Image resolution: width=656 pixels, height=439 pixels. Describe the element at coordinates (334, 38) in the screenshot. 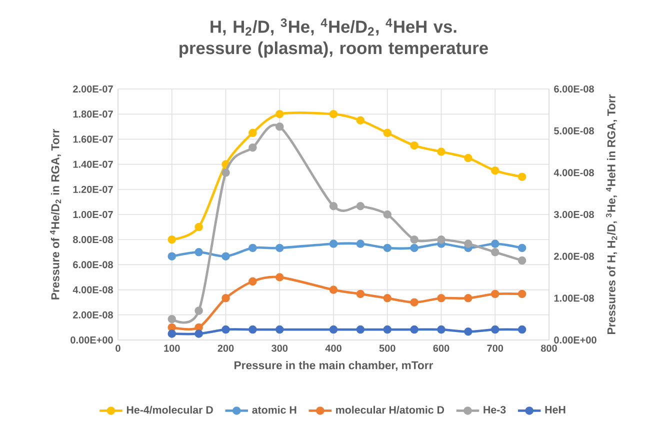

I see `chart-title: H, H$_{2}$/D, $^{3}$He, $^{4}$He/D$_{2}$, $^{4}$HeH vs. pressure (plasma), room temperature` at that location.